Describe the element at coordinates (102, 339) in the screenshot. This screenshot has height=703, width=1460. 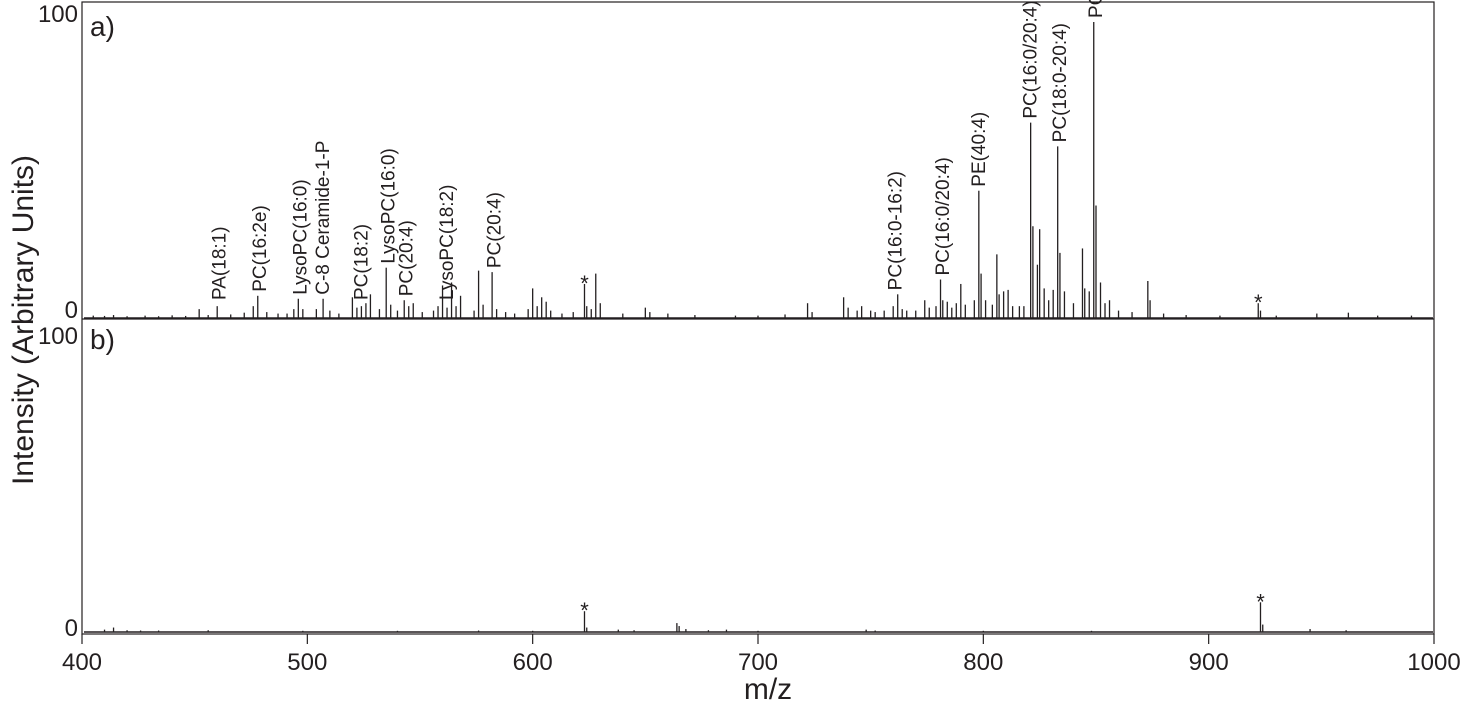
I see `panel-label-b: b)` at that location.